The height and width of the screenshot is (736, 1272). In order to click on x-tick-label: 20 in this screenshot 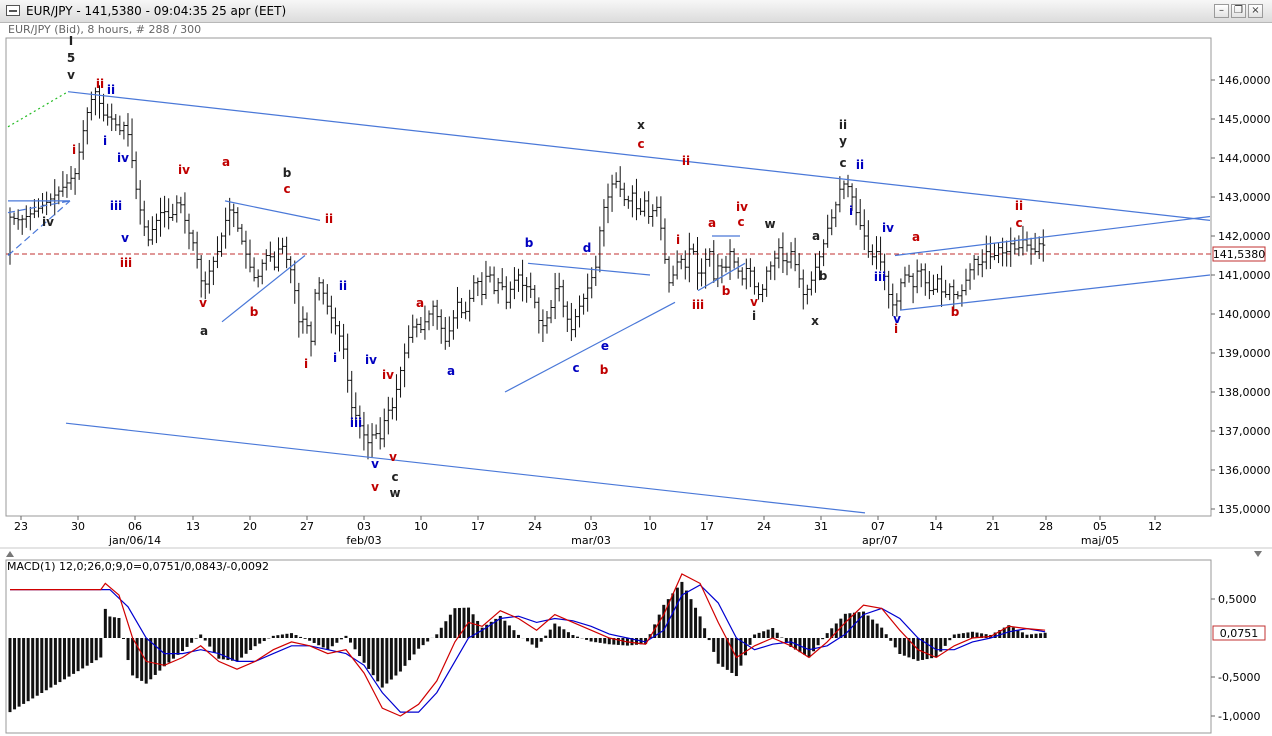, I will do `click(250, 526)`.